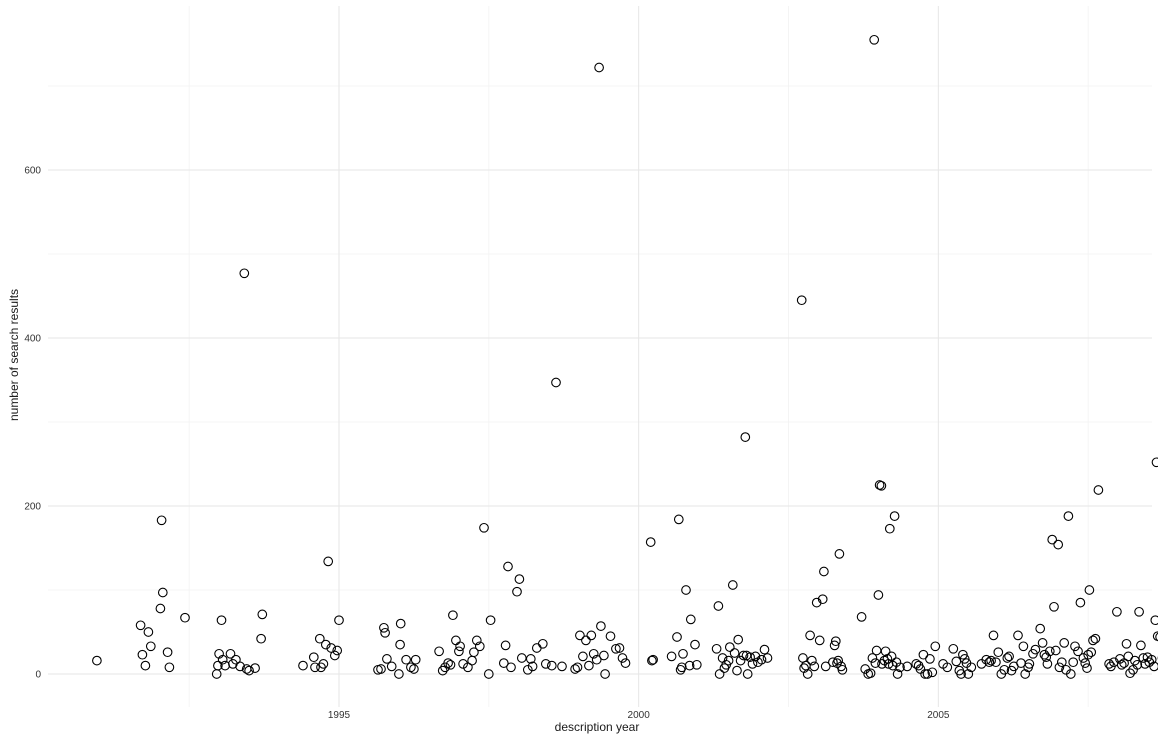 The image size is (1158, 739). I want to click on y-axis-title: number of search results, so click(14, 355).